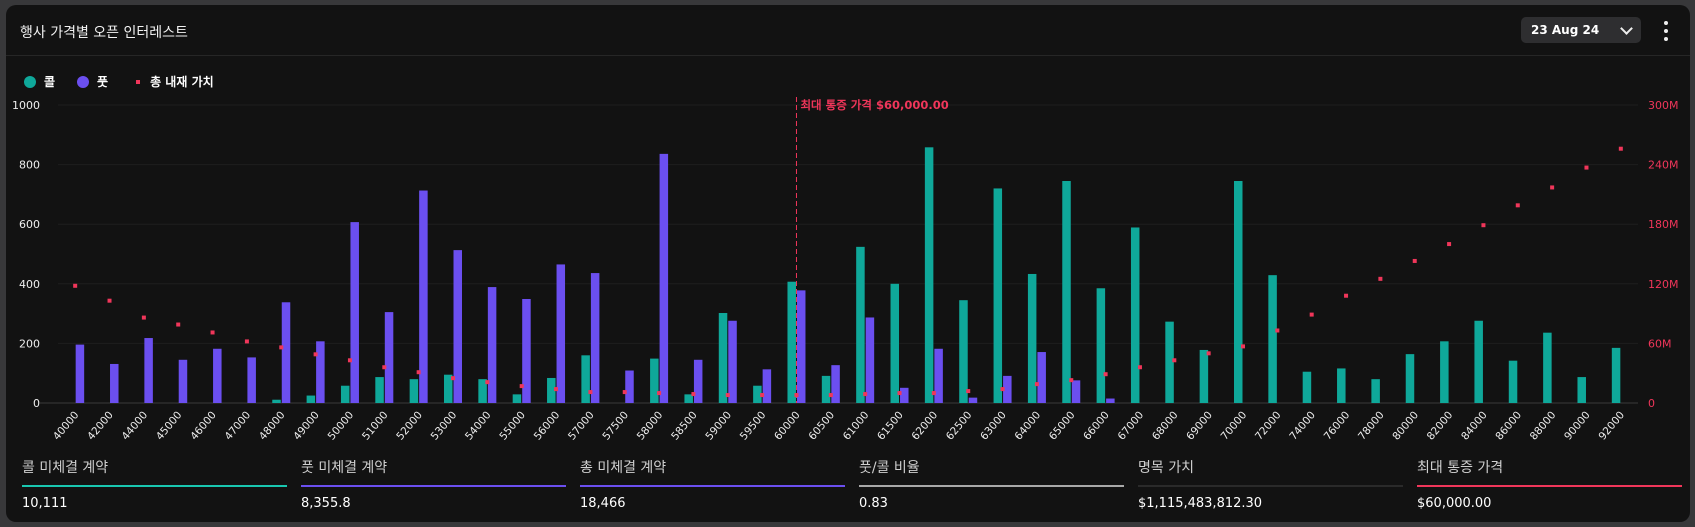  What do you see at coordinates (306, 425) in the screenshot?
I see `x-tick-label: 49000` at bounding box center [306, 425].